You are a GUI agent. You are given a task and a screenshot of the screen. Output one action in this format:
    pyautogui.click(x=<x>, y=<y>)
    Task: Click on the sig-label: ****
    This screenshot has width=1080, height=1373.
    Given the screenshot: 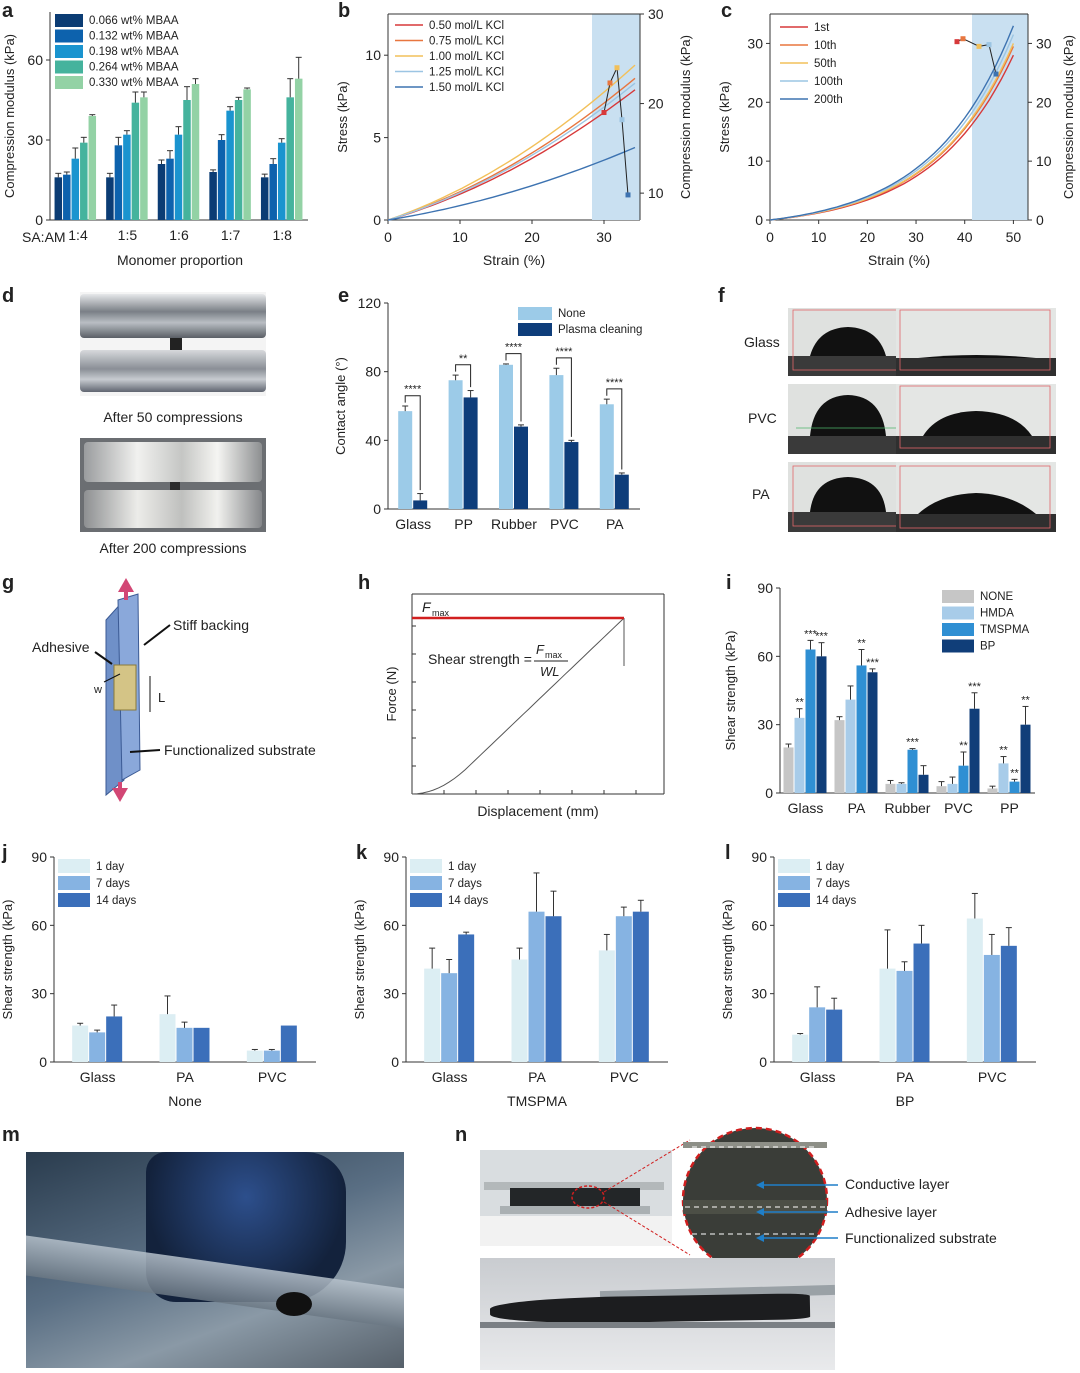 What is the action you would take?
    pyautogui.click(x=615, y=383)
    